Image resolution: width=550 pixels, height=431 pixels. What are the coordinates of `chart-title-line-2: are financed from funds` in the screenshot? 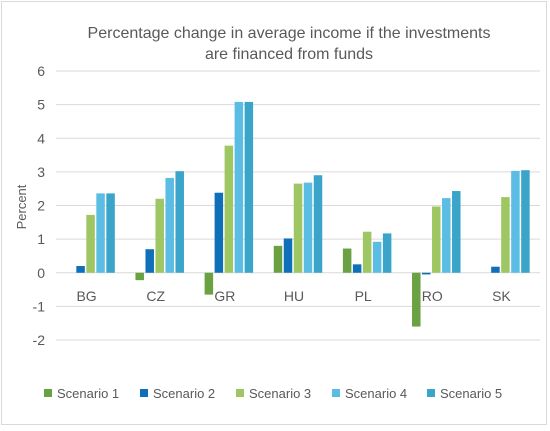 It's located at (289, 54).